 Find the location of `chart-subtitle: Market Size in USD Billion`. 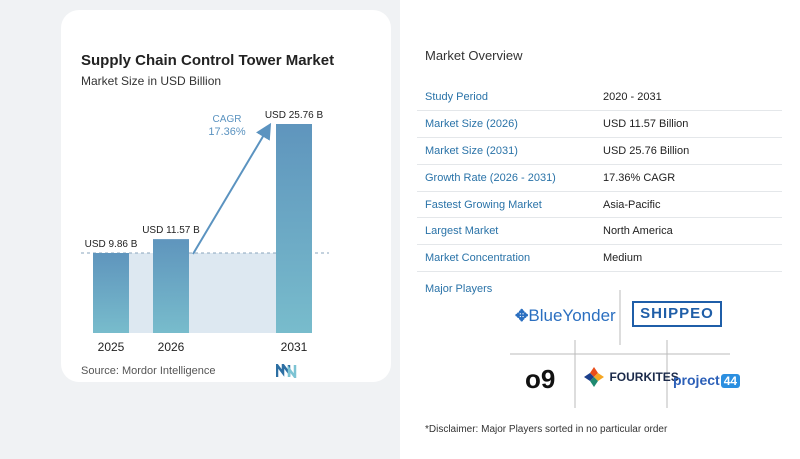

chart-subtitle: Market Size in USD Billion is located at coordinates (151, 81).